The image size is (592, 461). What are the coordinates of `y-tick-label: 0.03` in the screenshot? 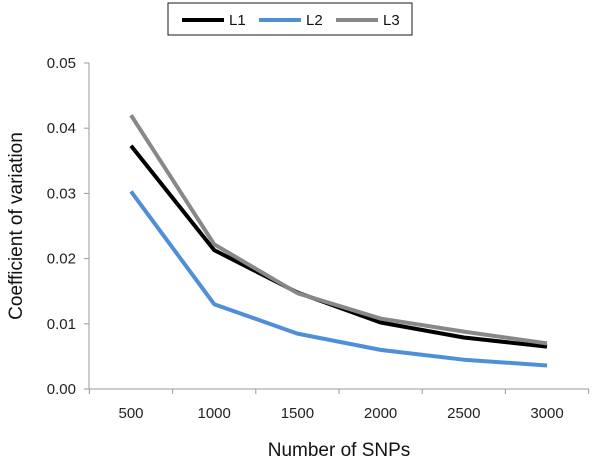 It's located at (61, 193).